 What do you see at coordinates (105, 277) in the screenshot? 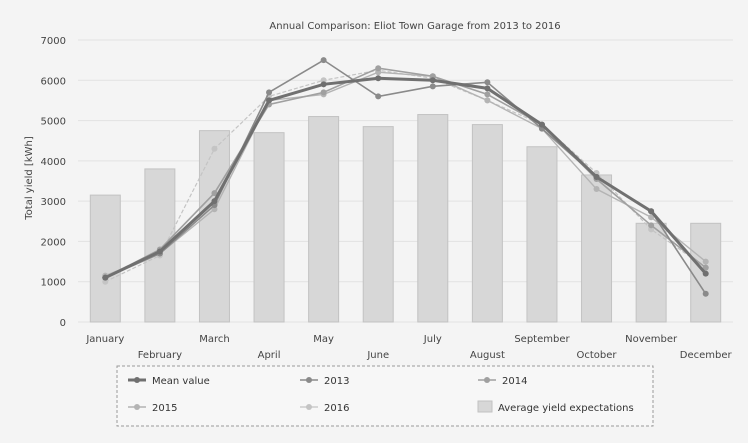
I see `point-mean-value-january` at bounding box center [105, 277].